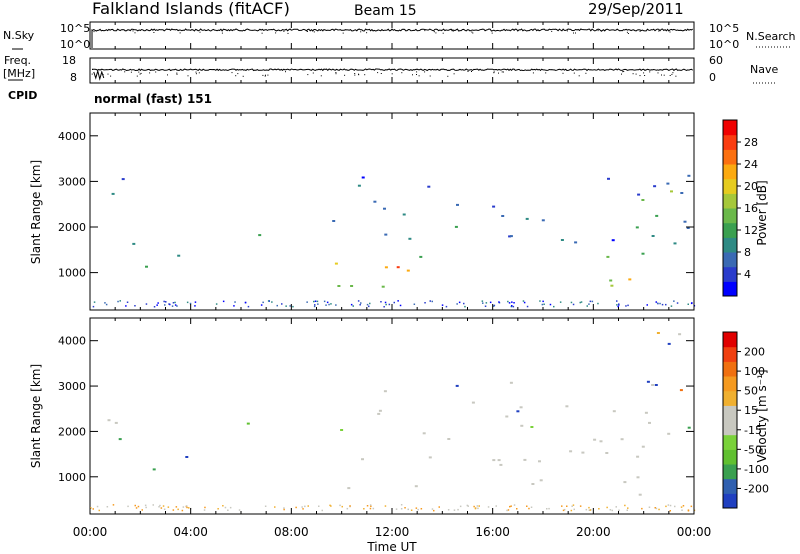 The image size is (800, 554). Describe the element at coordinates (730, 420) in the screenshot. I see `colorbar-frame` at that location.